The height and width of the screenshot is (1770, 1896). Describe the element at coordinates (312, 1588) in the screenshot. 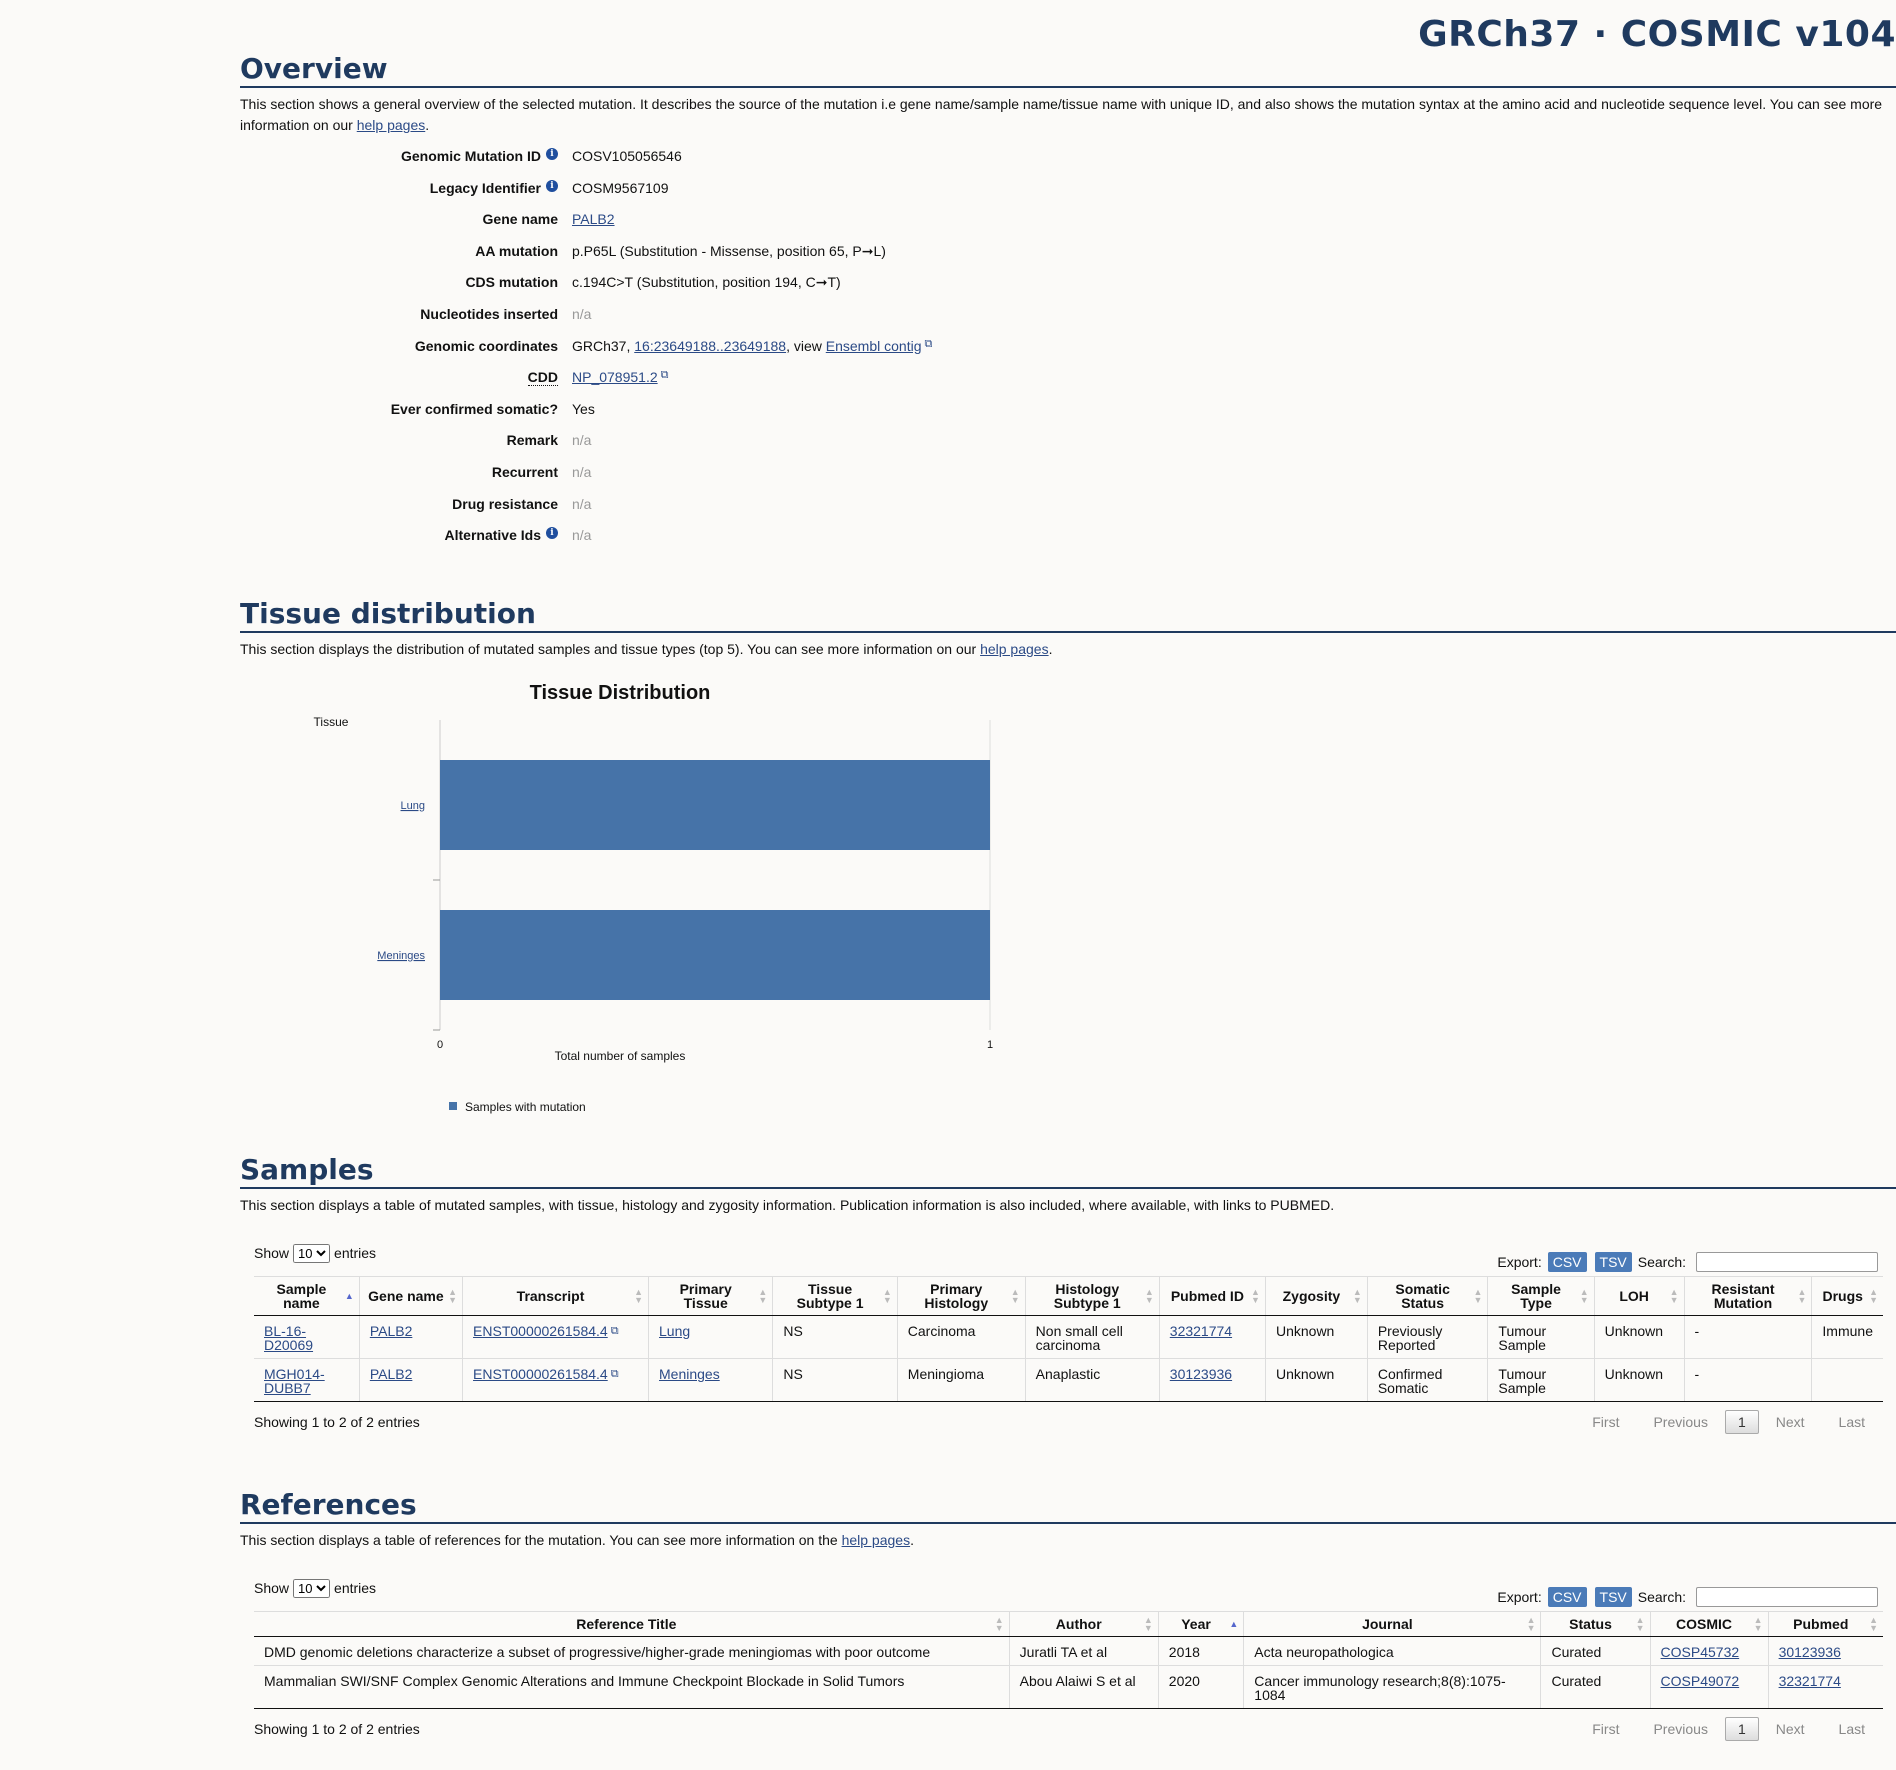

I see `references-length-select: 10` at that location.